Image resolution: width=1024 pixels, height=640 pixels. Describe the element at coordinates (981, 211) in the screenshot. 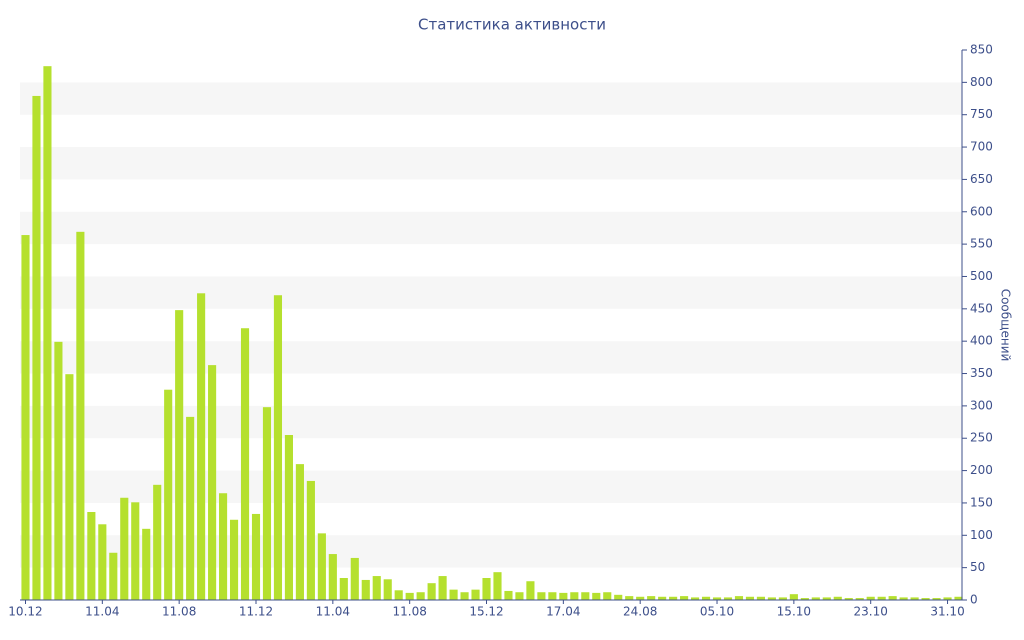

I see `y-tick-label: 600` at that location.